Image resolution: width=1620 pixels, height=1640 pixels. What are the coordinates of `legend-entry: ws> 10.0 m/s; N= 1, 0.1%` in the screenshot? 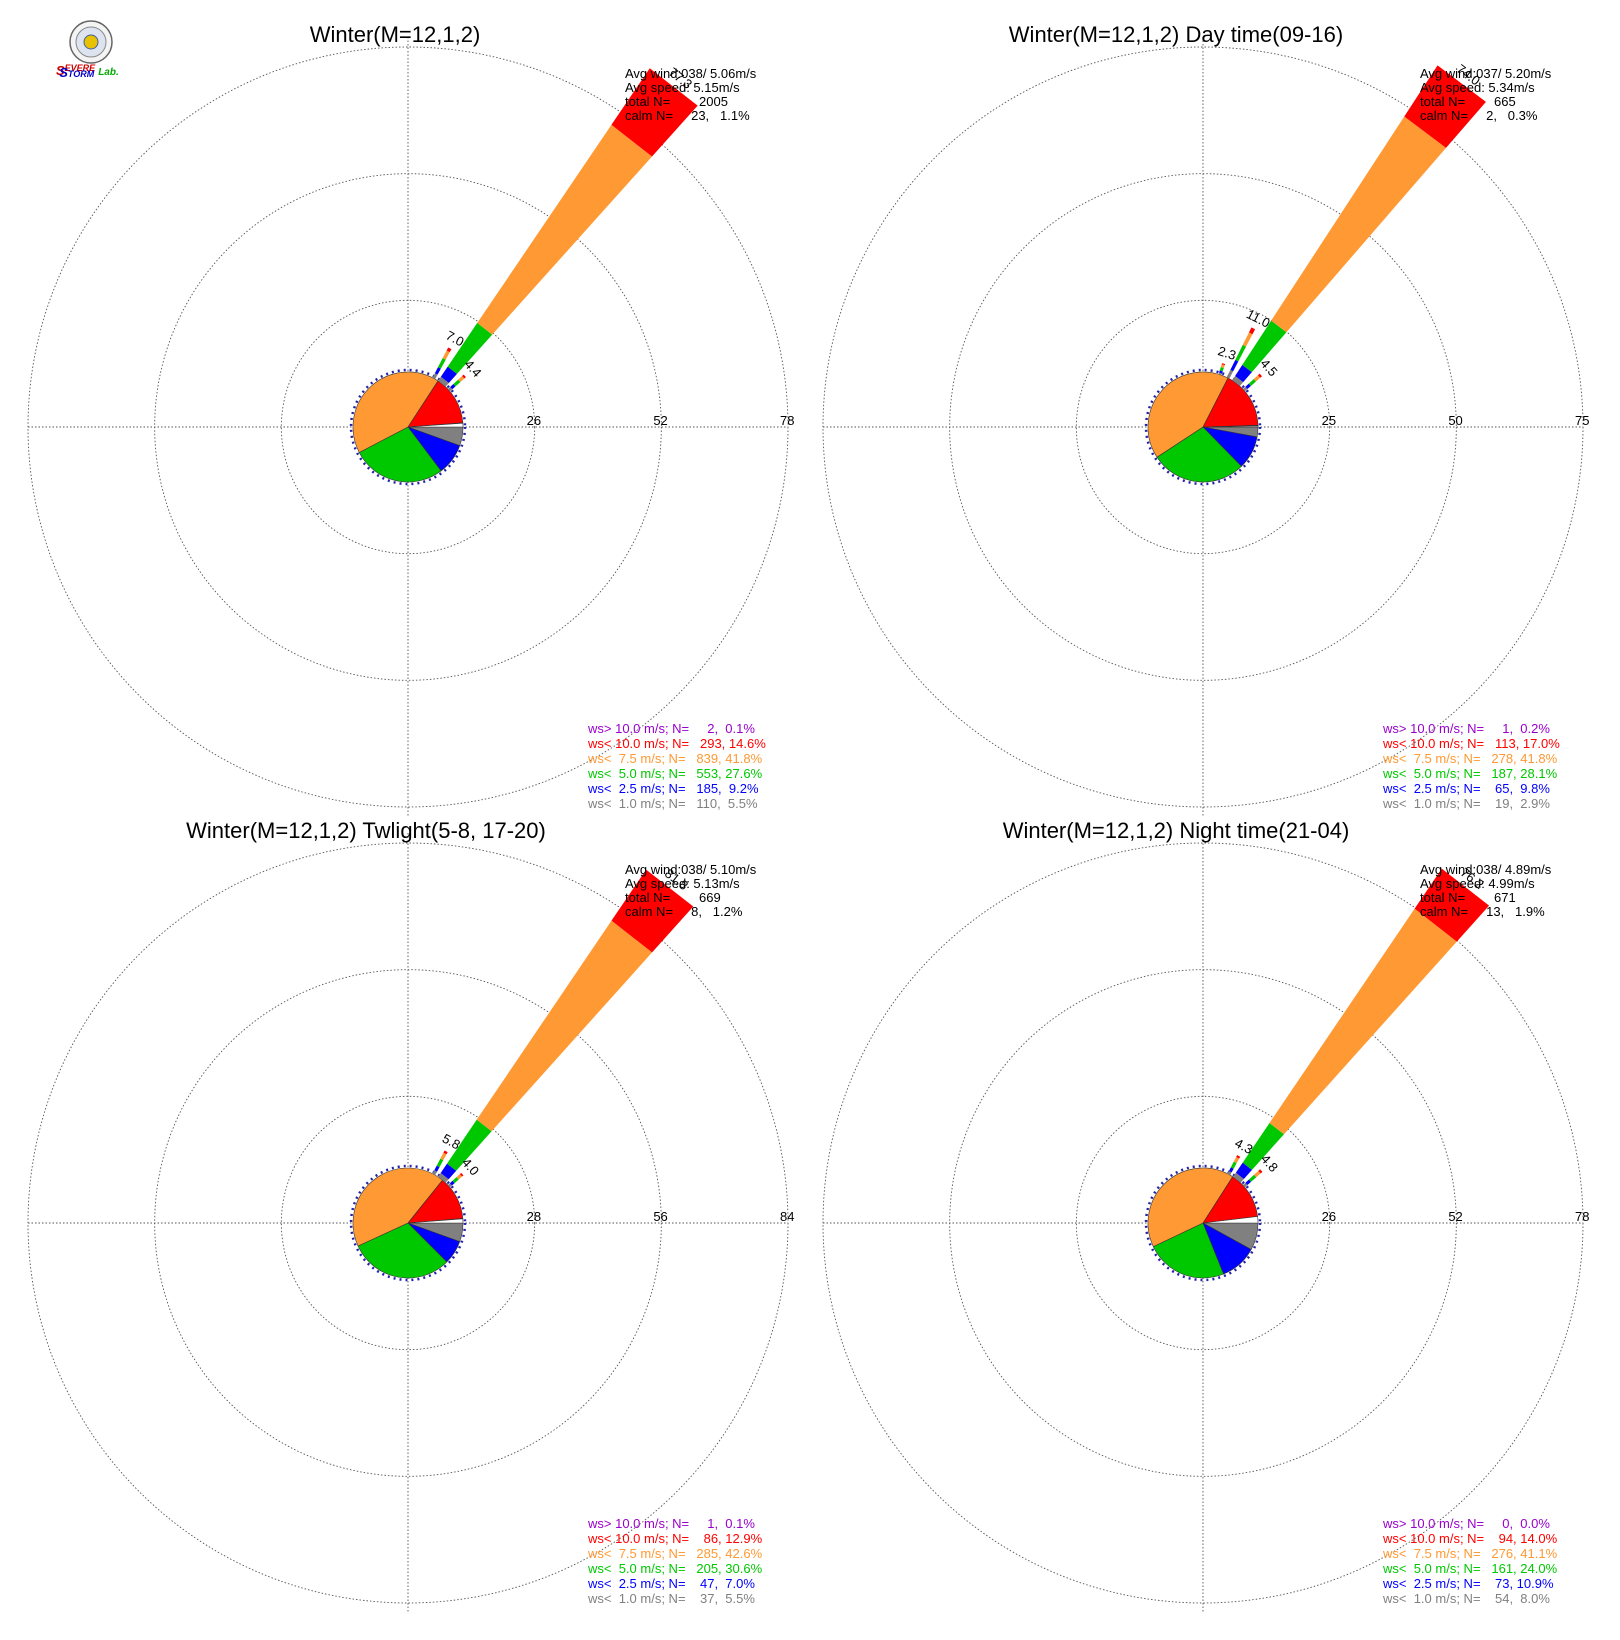 It's located at (671, 1523).